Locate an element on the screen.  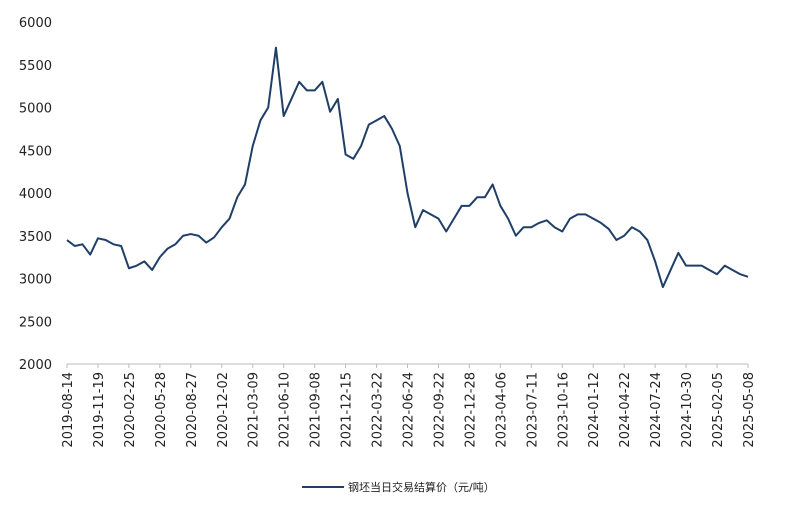
x-tick-label: 2021-06-10 is located at coordinates (285, 410).